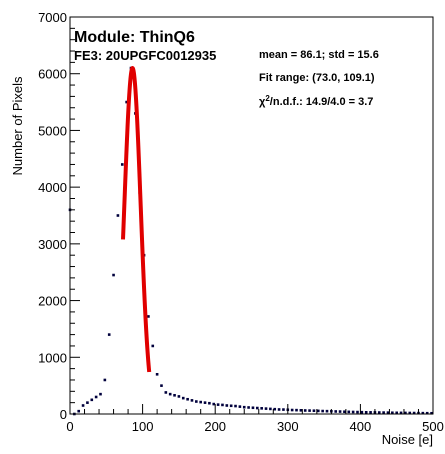 Image resolution: width=445 pixels, height=454 pixels. What do you see at coordinates (52, 187) in the screenshot?
I see `y-tick-label: 4000` at bounding box center [52, 187].